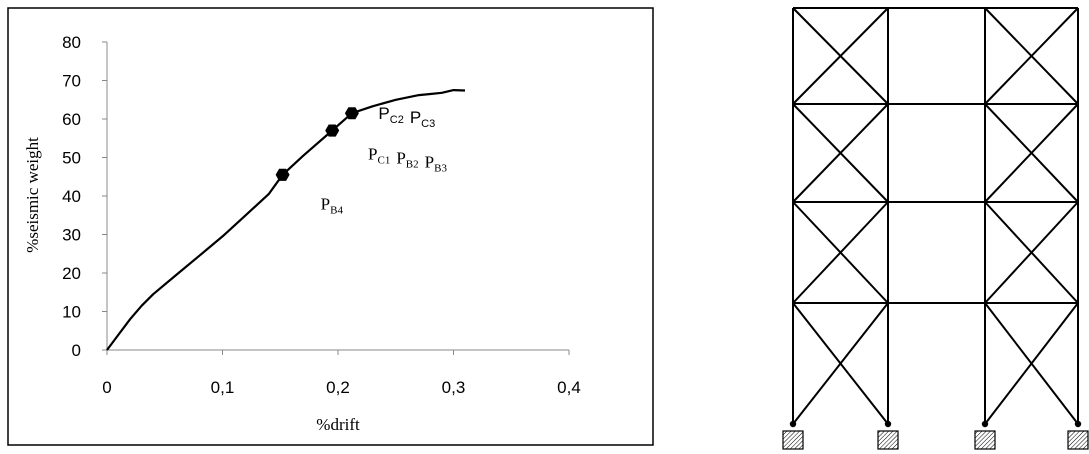 This screenshot has width=1089, height=454. I want to click on x-axis-title: %drift, so click(338, 424).